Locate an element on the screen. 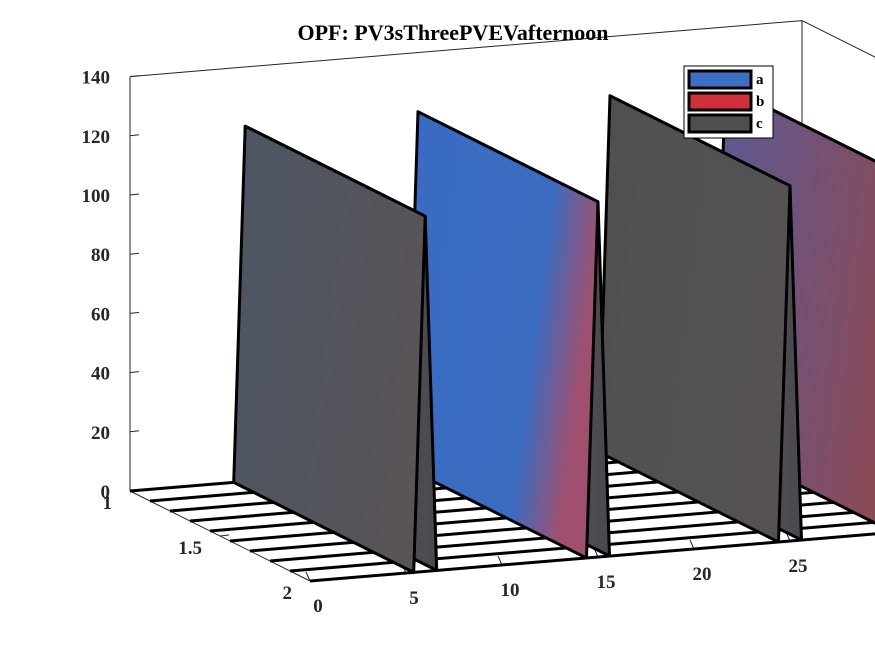 The image size is (875, 656). legend-entry-a: a is located at coordinates (725, 79).